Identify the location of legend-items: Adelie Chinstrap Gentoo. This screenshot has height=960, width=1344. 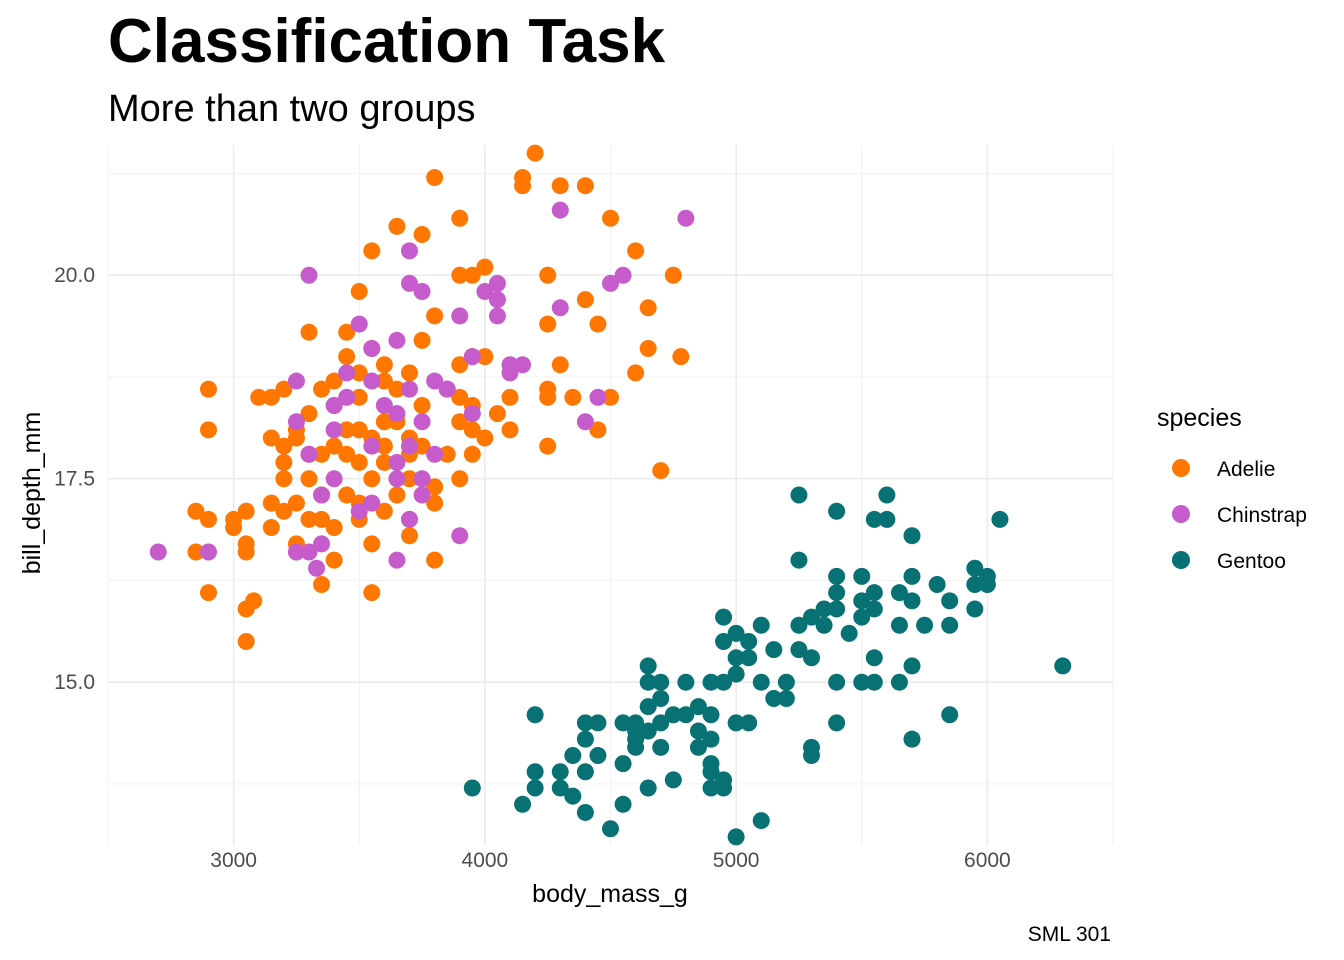
(1239, 515).